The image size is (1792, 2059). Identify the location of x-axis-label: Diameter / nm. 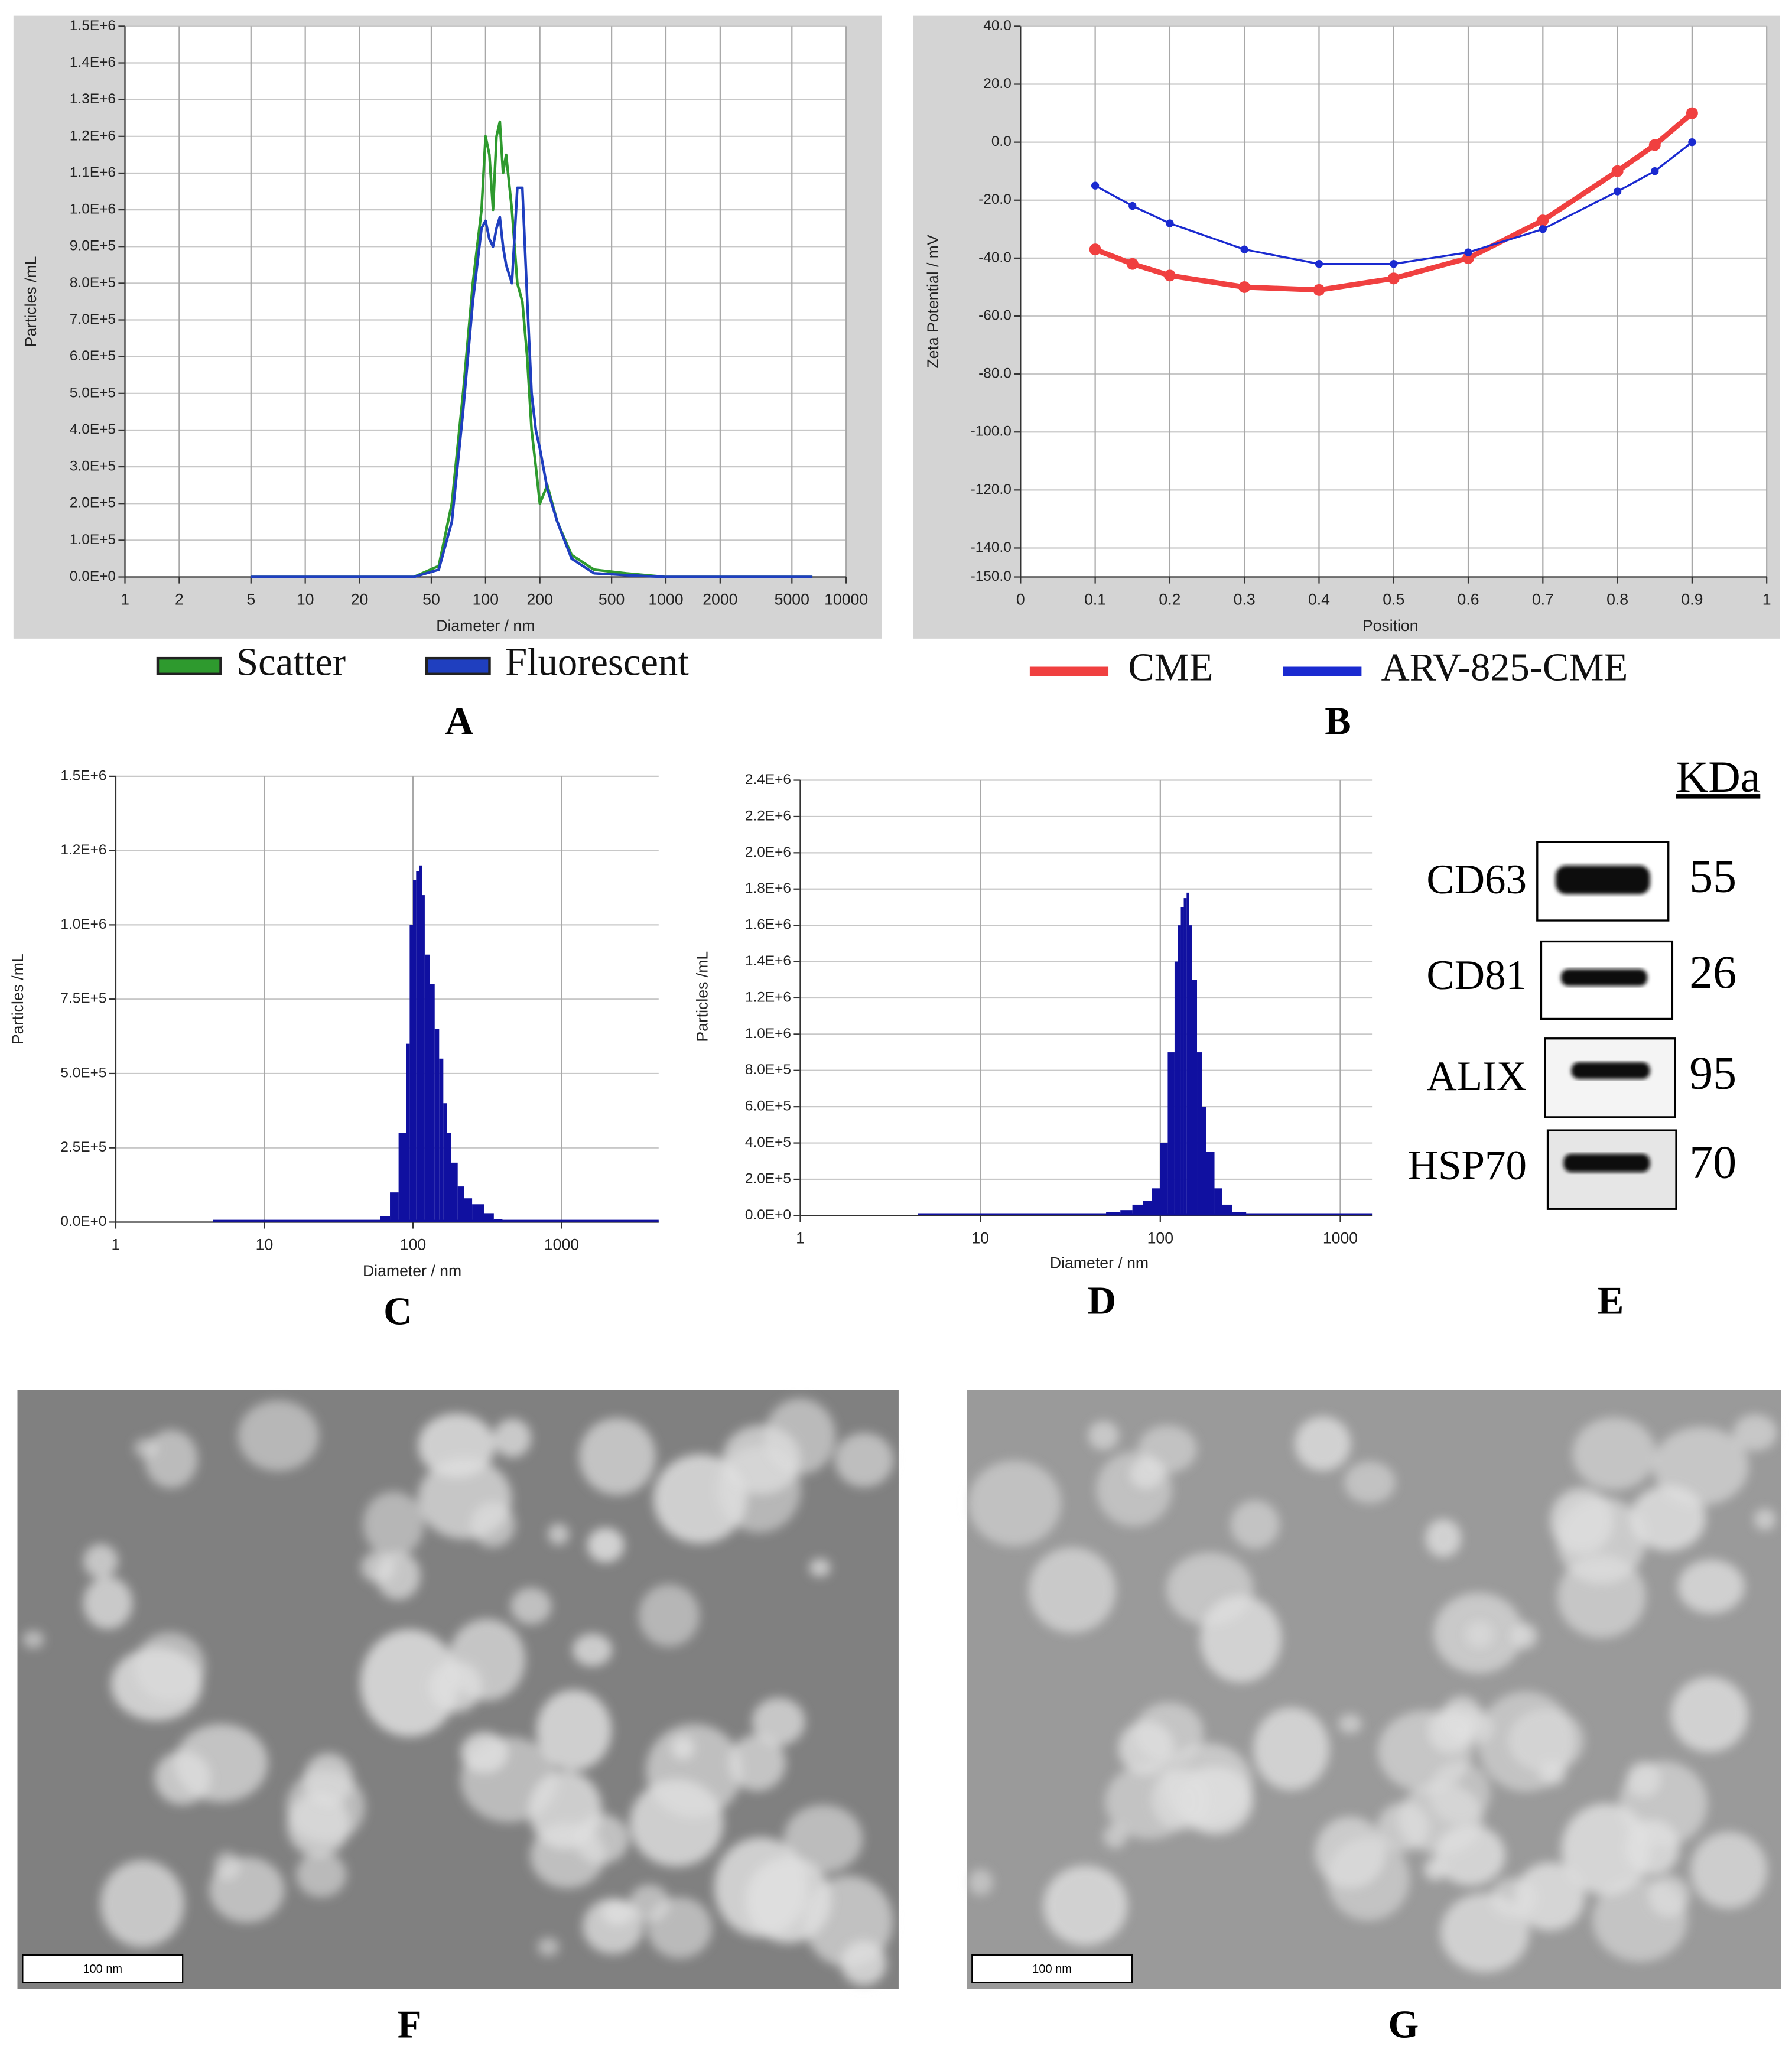
(485, 626).